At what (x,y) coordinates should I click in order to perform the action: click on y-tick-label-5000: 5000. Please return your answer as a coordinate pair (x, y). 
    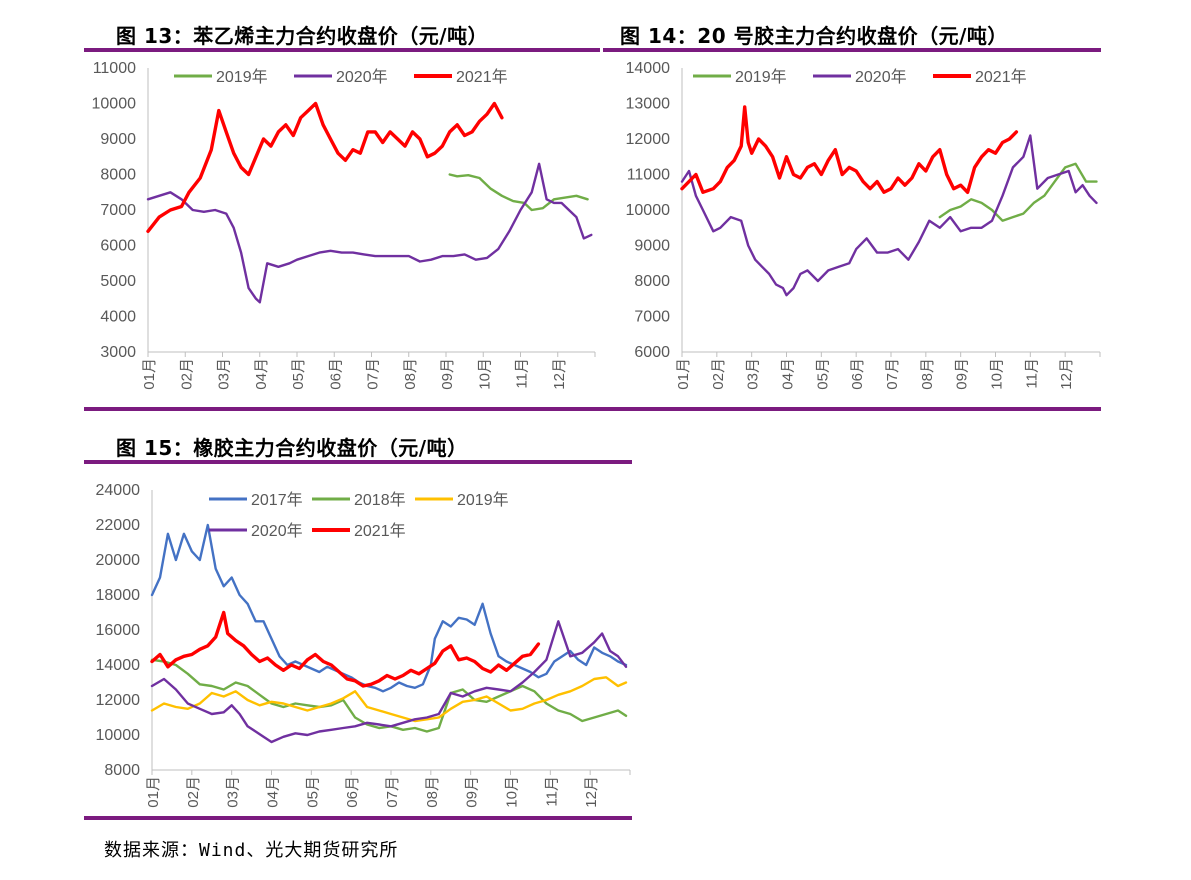
    Looking at the image, I should click on (118, 281).